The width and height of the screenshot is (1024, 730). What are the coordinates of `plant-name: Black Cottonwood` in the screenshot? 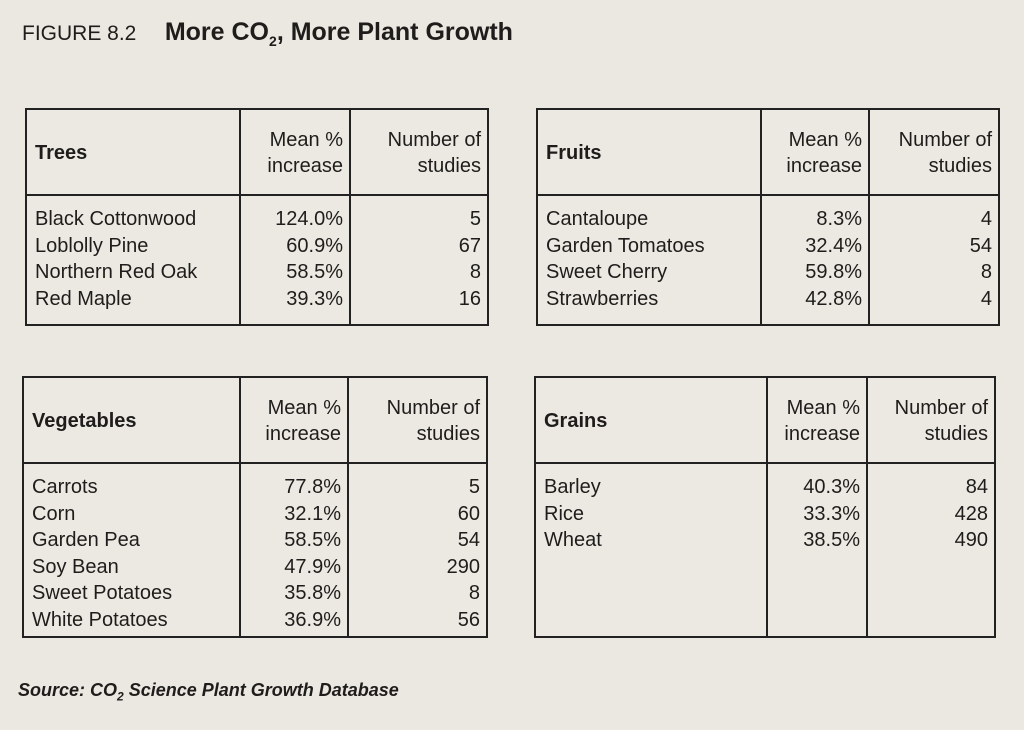 It's located at (116, 219).